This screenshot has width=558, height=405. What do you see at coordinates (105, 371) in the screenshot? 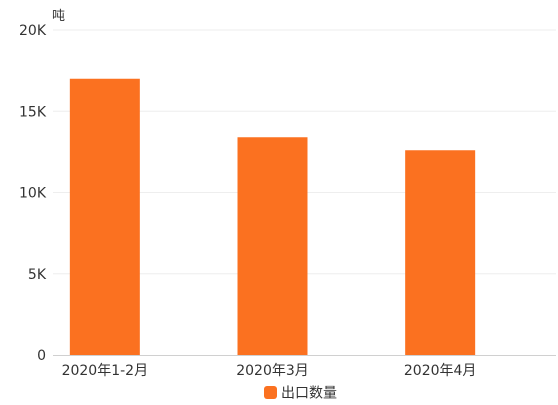
I see `x-tick-label: 2020年1-2月` at bounding box center [105, 371].